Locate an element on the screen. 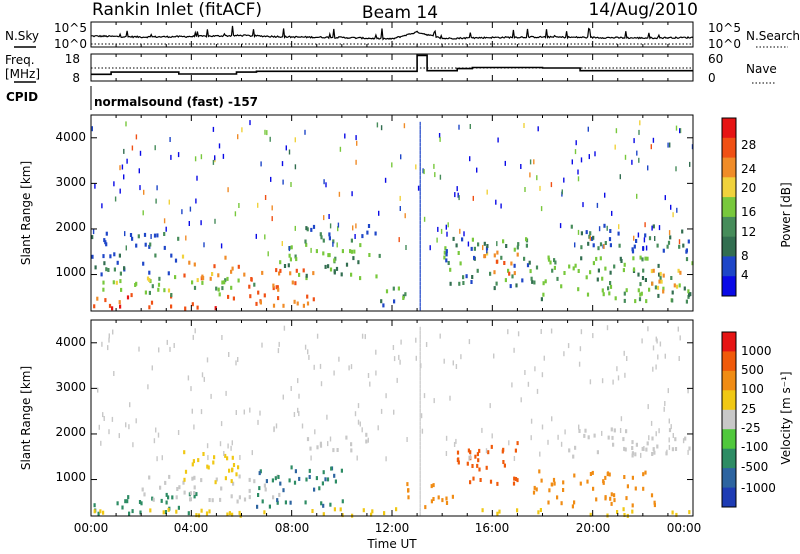 The height and width of the screenshot is (554, 800). power-cbar-label: Power [dB] is located at coordinates (786, 214).